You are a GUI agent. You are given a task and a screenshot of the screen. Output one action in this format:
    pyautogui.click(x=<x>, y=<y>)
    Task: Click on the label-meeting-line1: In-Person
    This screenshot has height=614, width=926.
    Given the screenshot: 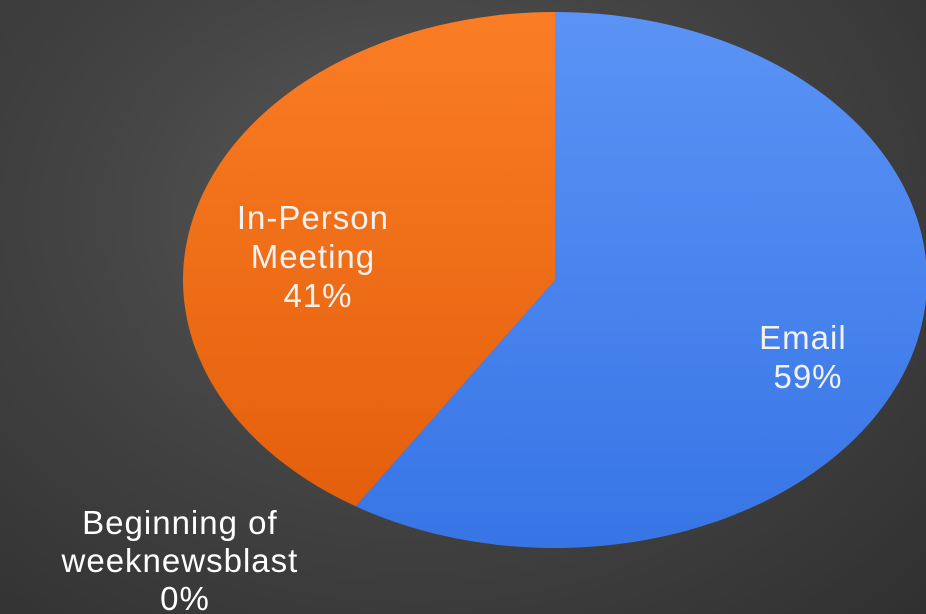 What is the action you would take?
    pyautogui.click(x=313, y=217)
    